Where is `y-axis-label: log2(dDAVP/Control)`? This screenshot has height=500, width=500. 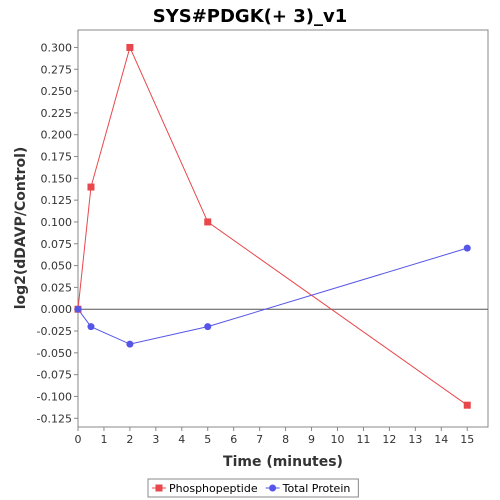 y-axis-label: log2(dDAVP/Control) is located at coordinates (21, 228).